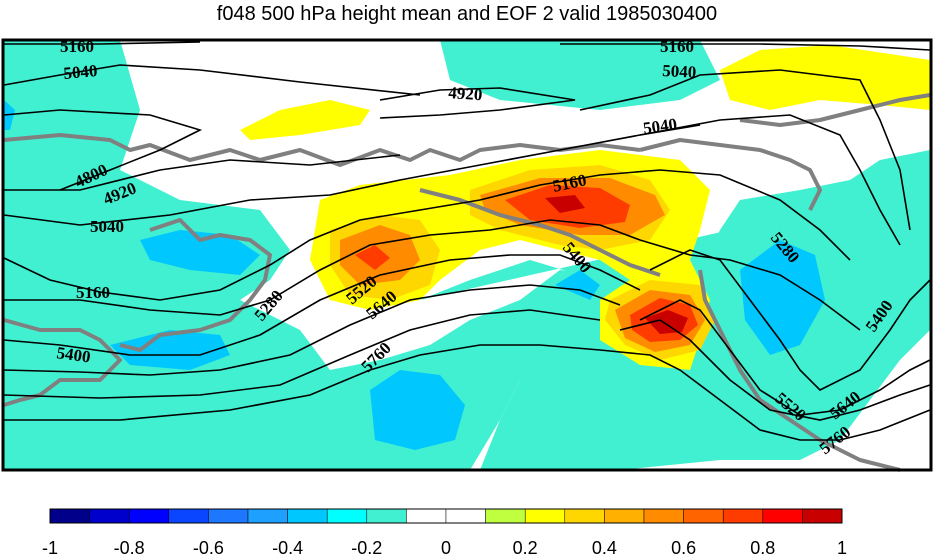 The height and width of the screenshot is (559, 934). I want to click on contour-5400-west, so click(322, 305).